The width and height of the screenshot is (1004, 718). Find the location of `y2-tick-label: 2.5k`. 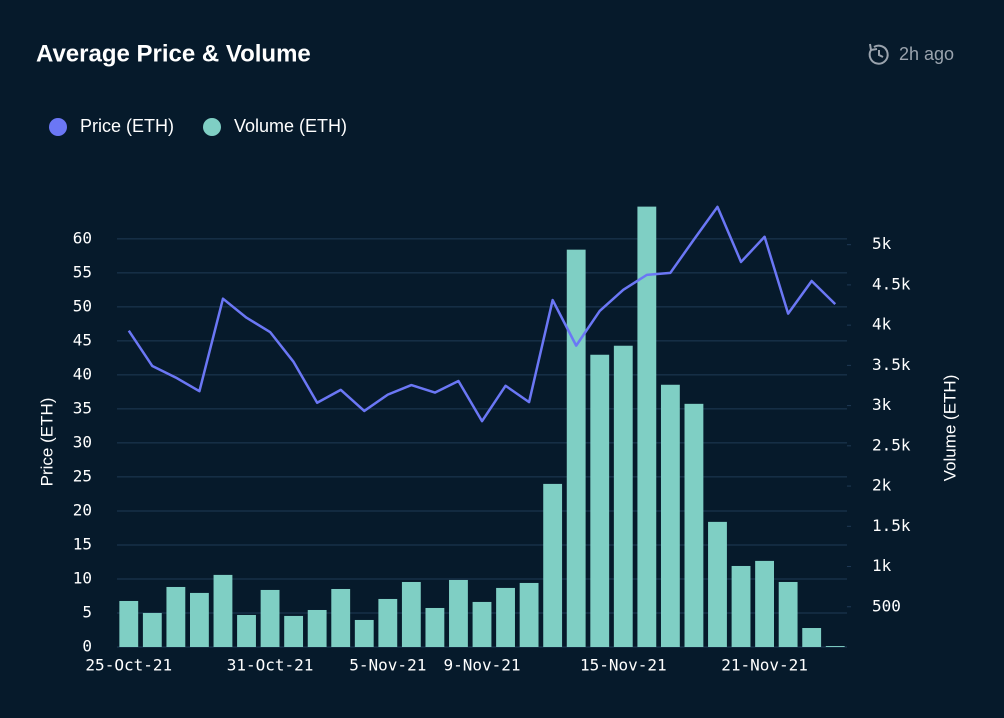

y2-tick-label: 2.5k is located at coordinates (891, 444).